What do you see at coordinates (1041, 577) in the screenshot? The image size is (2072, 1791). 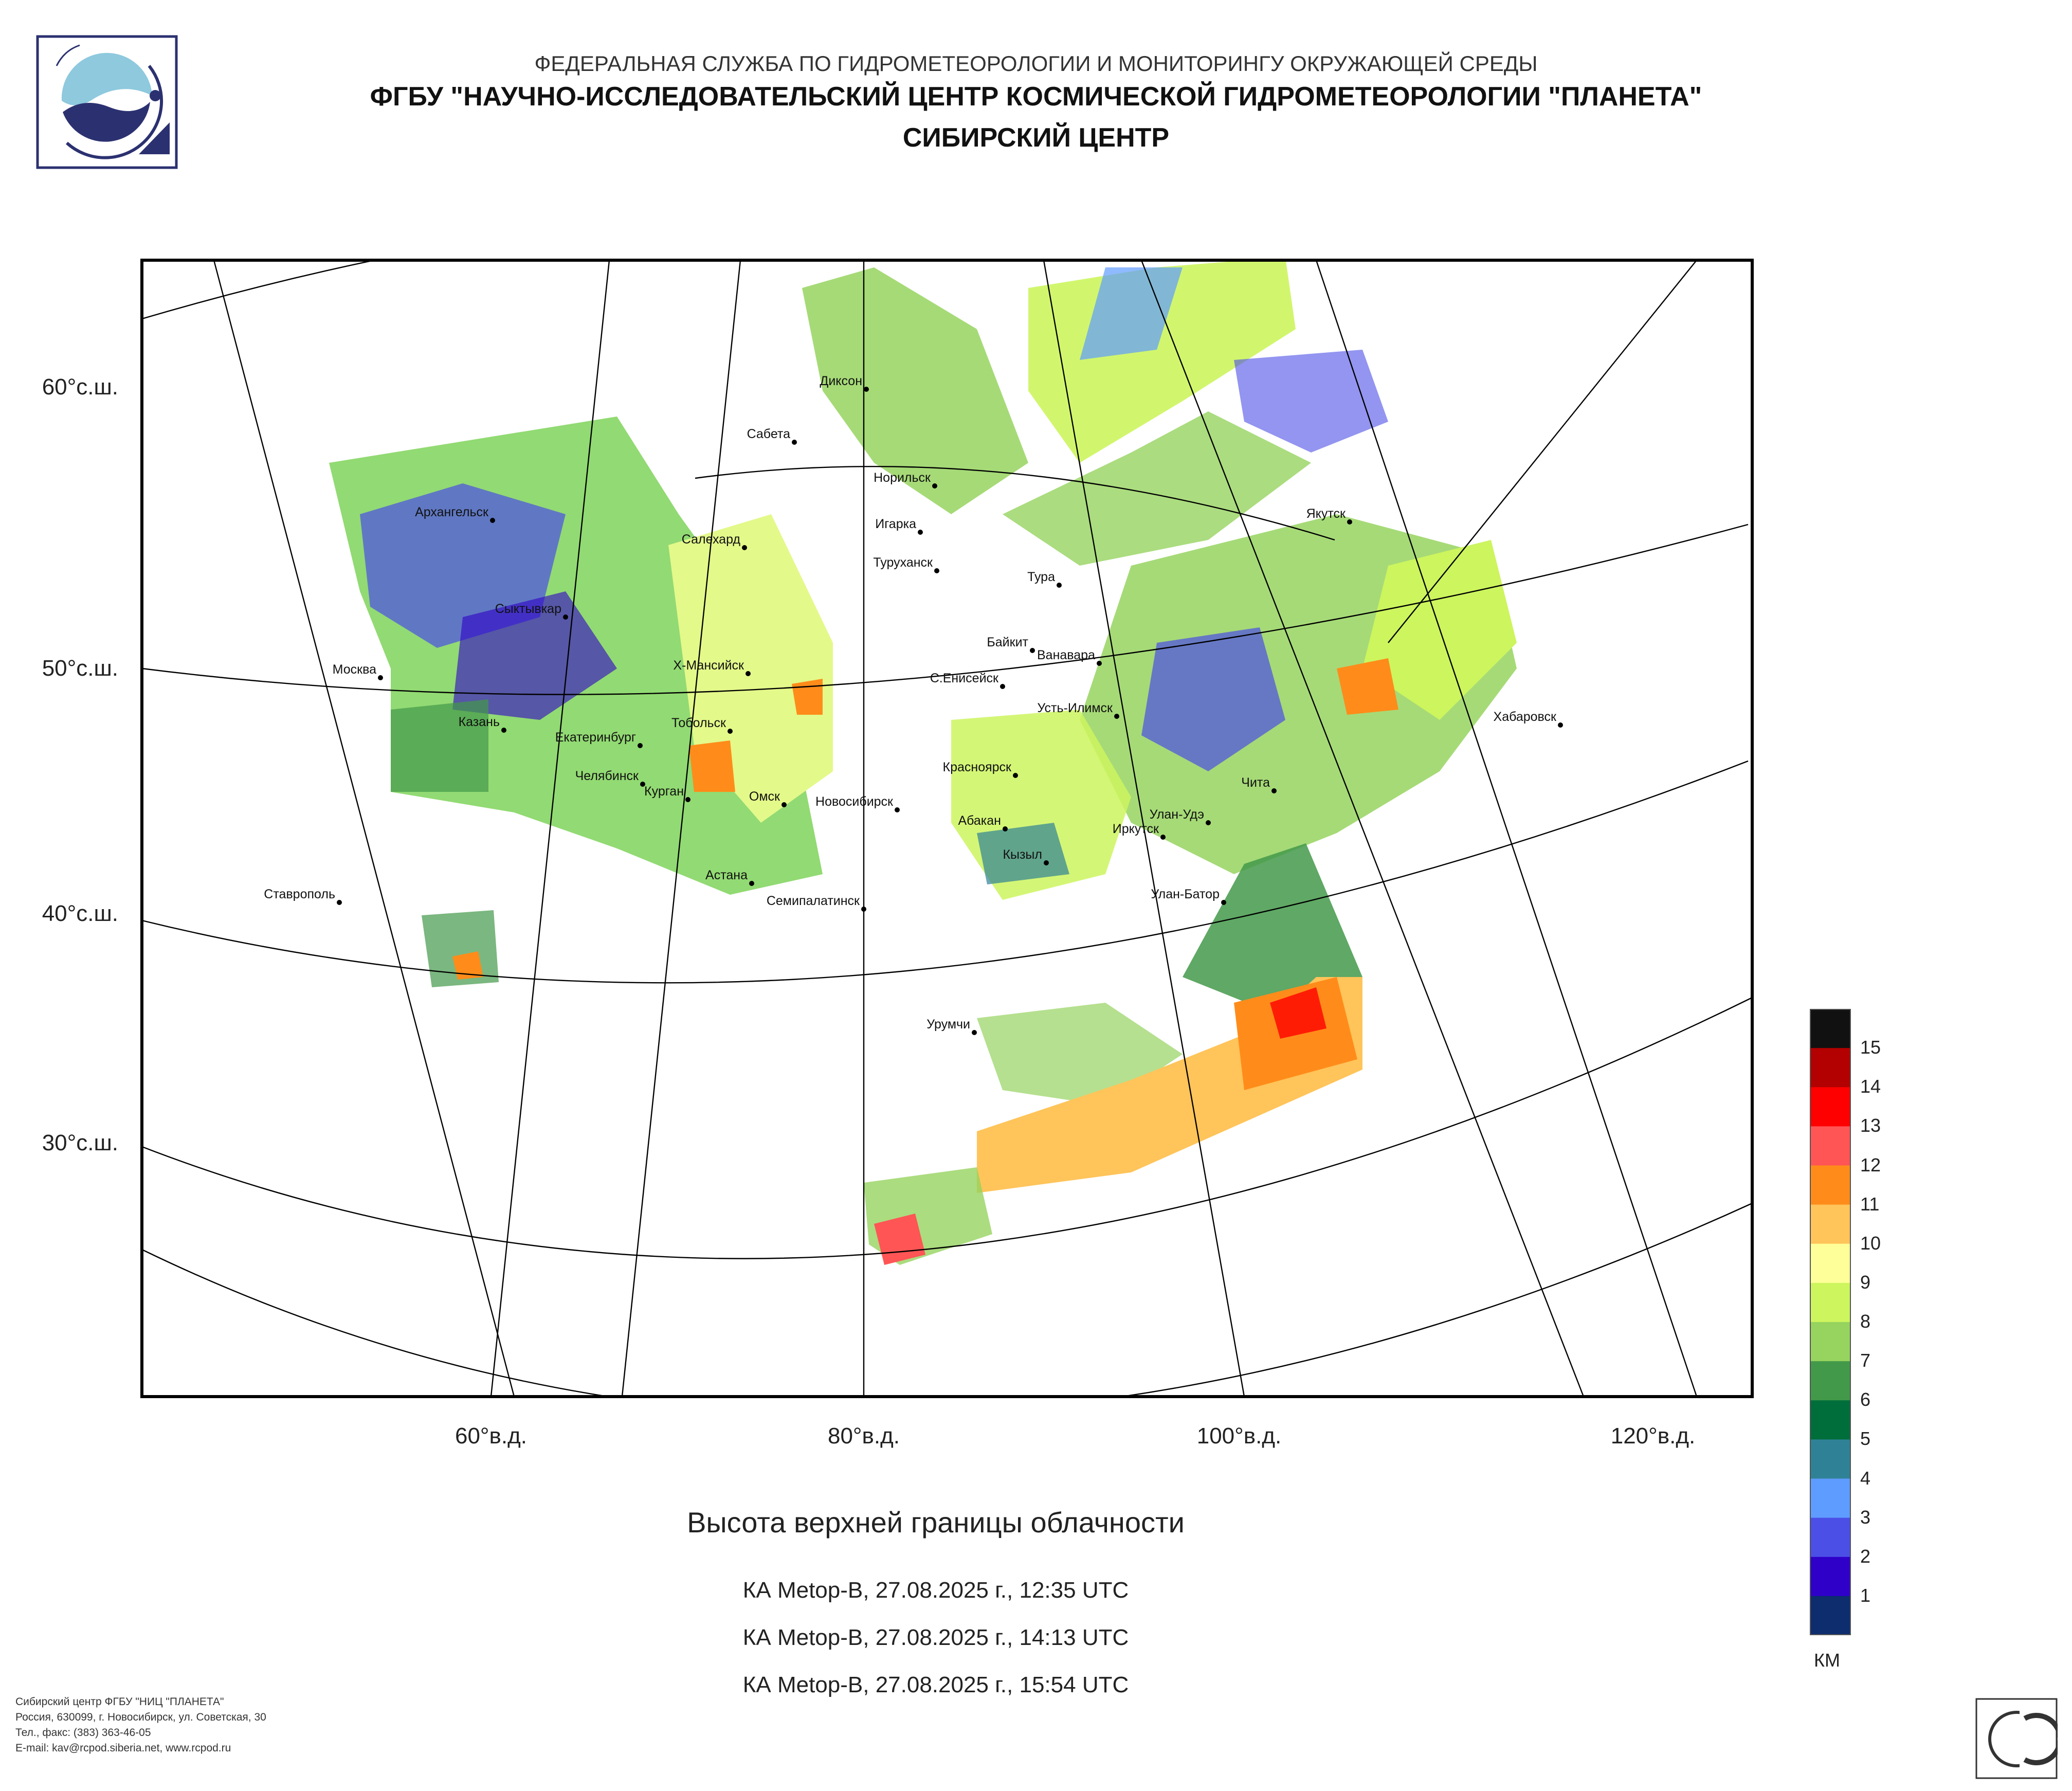 I see `city-label: Тура` at bounding box center [1041, 577].